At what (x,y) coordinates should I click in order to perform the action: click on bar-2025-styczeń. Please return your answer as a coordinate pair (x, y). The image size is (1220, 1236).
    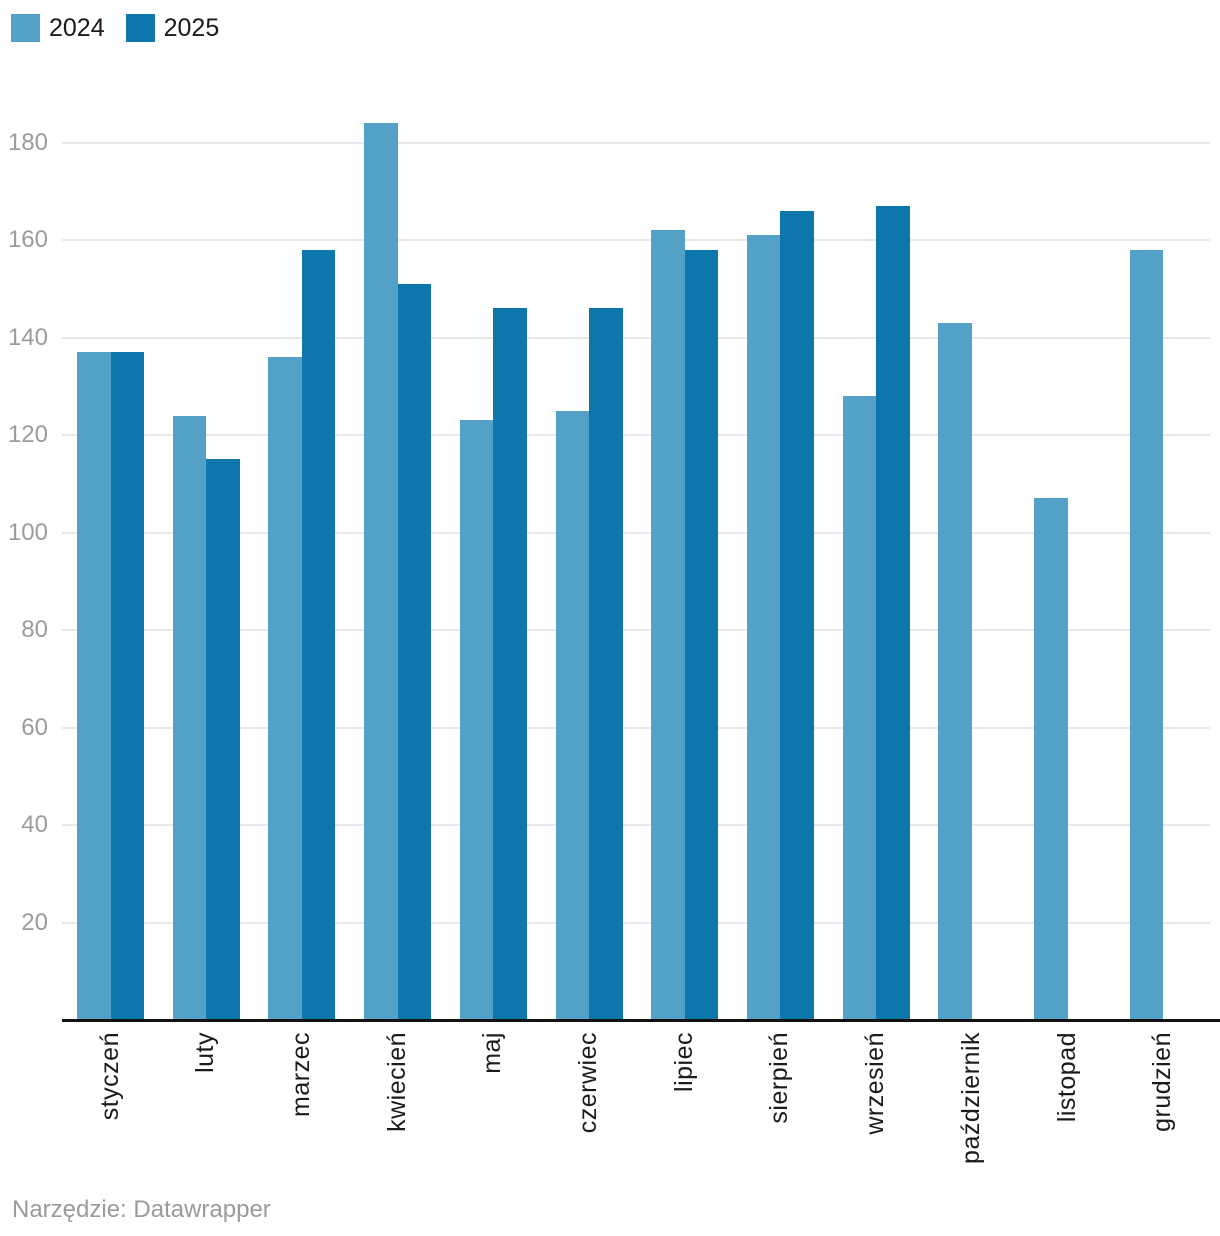
    Looking at the image, I should click on (127, 686).